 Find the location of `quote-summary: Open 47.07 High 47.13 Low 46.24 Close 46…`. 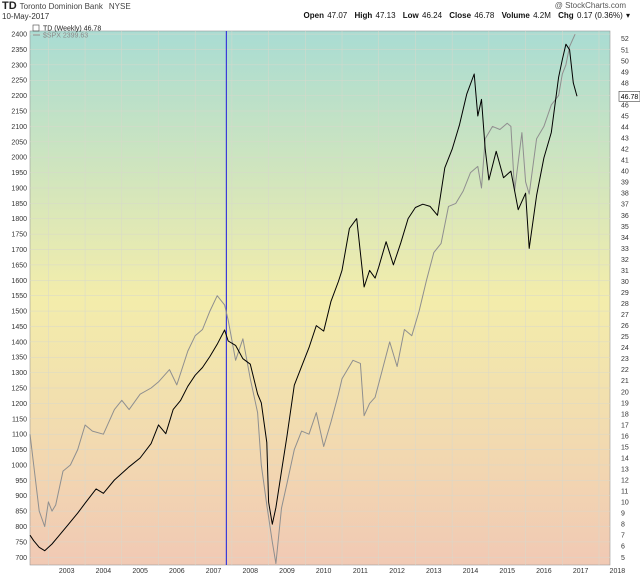

quote-summary: Open 47.07 High 47.13 Low 46.24 Close 46… is located at coordinates (464, 15).